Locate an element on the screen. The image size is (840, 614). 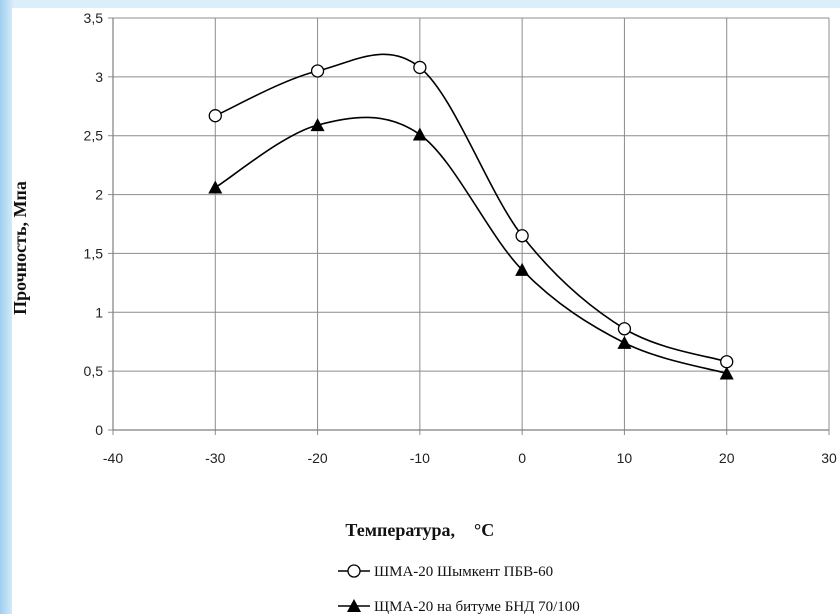
x-tick-label: 20 is located at coordinates (727, 458).